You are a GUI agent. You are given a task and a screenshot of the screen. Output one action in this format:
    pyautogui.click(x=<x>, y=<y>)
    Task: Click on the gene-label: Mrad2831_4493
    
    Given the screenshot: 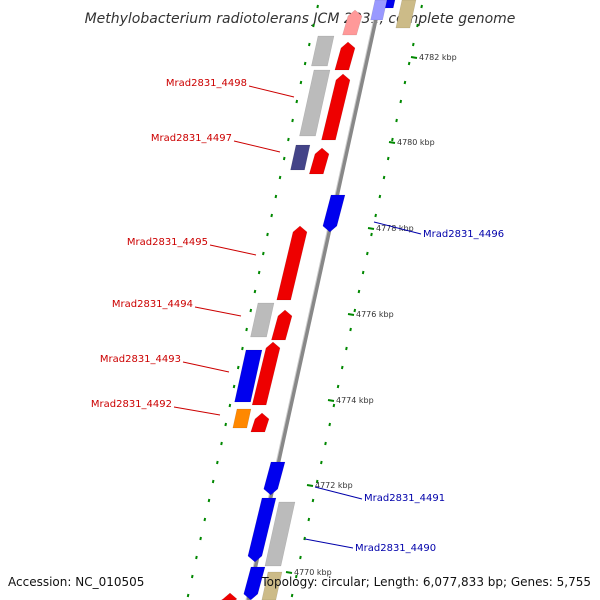 What is the action you would take?
    pyautogui.click(x=140, y=359)
    